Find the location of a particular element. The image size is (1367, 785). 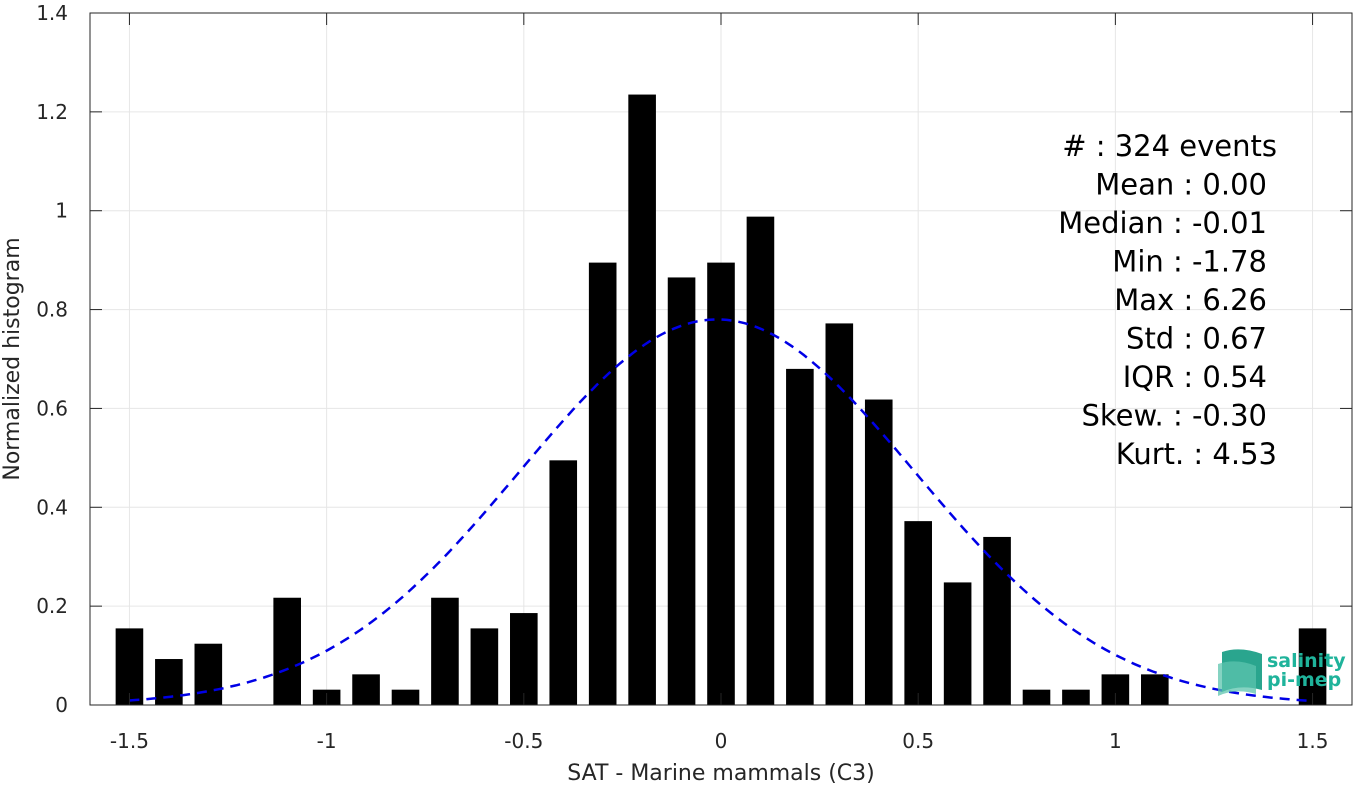

y-tick-label: 0.2 is located at coordinates (52, 606).